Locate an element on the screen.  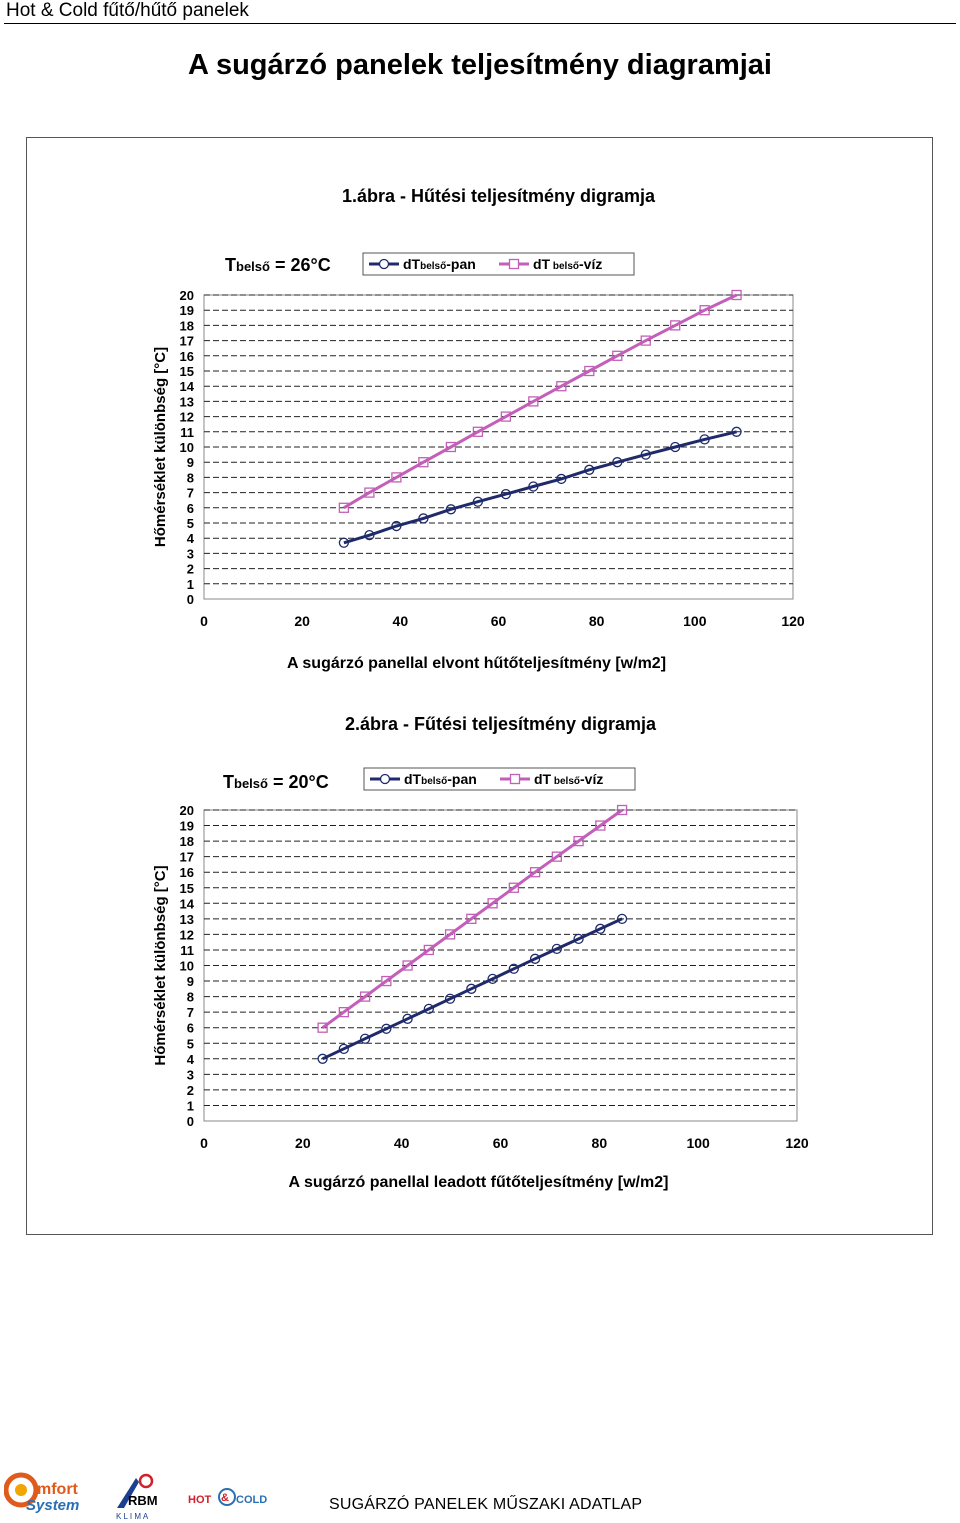
footer-caption: SUGÁRZÓ PANELEK MŰSZAKI ADATLAP is located at coordinates (486, 1504).